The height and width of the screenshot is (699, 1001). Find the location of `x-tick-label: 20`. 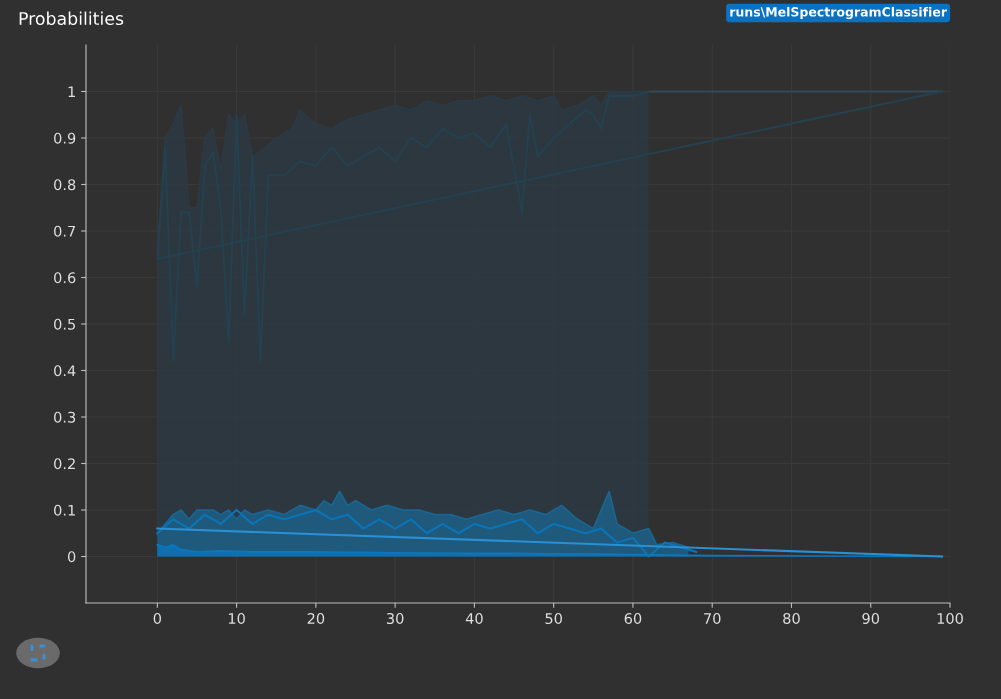

x-tick-label: 20 is located at coordinates (316, 618).